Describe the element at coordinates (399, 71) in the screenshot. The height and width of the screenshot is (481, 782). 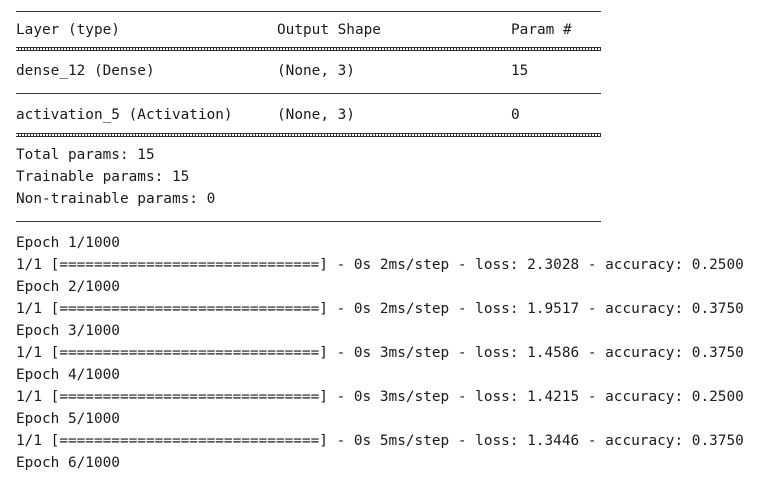
I see `summary-row: dense_12 (Dense) (None, 3) 15` at that location.